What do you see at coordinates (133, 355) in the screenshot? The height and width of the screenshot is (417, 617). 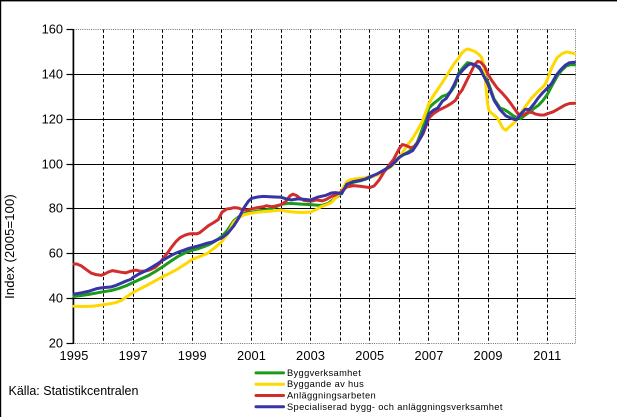 I see `svg-text: 1997` at bounding box center [133, 355].